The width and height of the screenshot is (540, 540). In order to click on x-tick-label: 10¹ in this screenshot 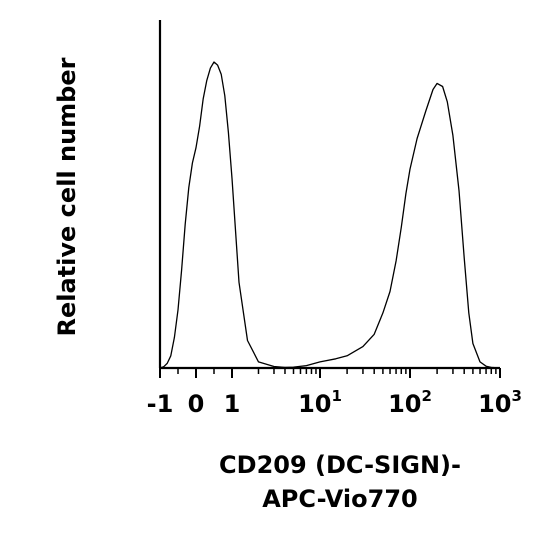, I will do `click(320, 402)`.